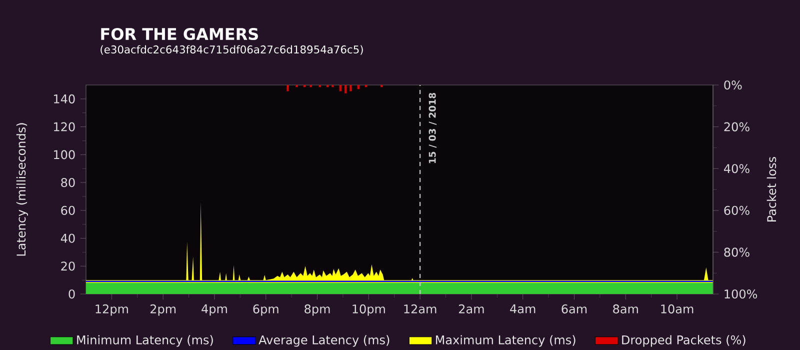 Image resolution: width=800 pixels, height=350 pixels. What do you see at coordinates (741, 294) in the screenshot?
I see `y2-tick-label: 100%` at bounding box center [741, 294].